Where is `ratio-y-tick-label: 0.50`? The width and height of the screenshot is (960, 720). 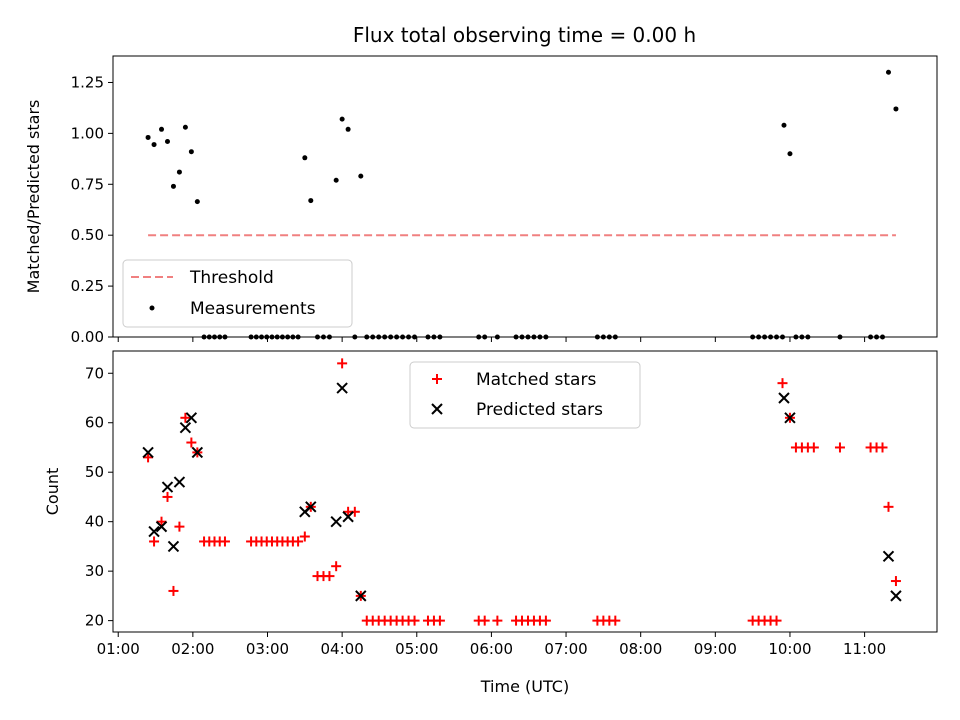 ratio-y-tick-label: 0.50 is located at coordinates (87, 235).